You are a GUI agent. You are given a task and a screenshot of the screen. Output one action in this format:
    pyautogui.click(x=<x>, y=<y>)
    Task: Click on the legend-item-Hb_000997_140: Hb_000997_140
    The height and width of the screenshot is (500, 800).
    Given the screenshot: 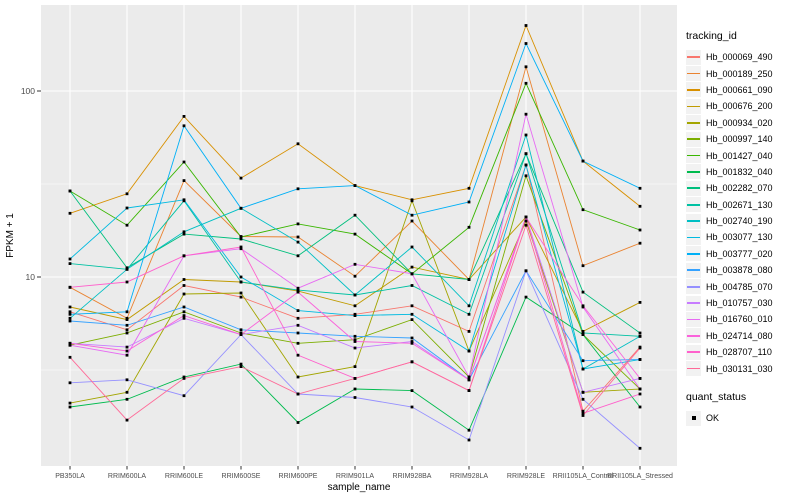 What is the action you would take?
    pyautogui.click(x=742, y=139)
    